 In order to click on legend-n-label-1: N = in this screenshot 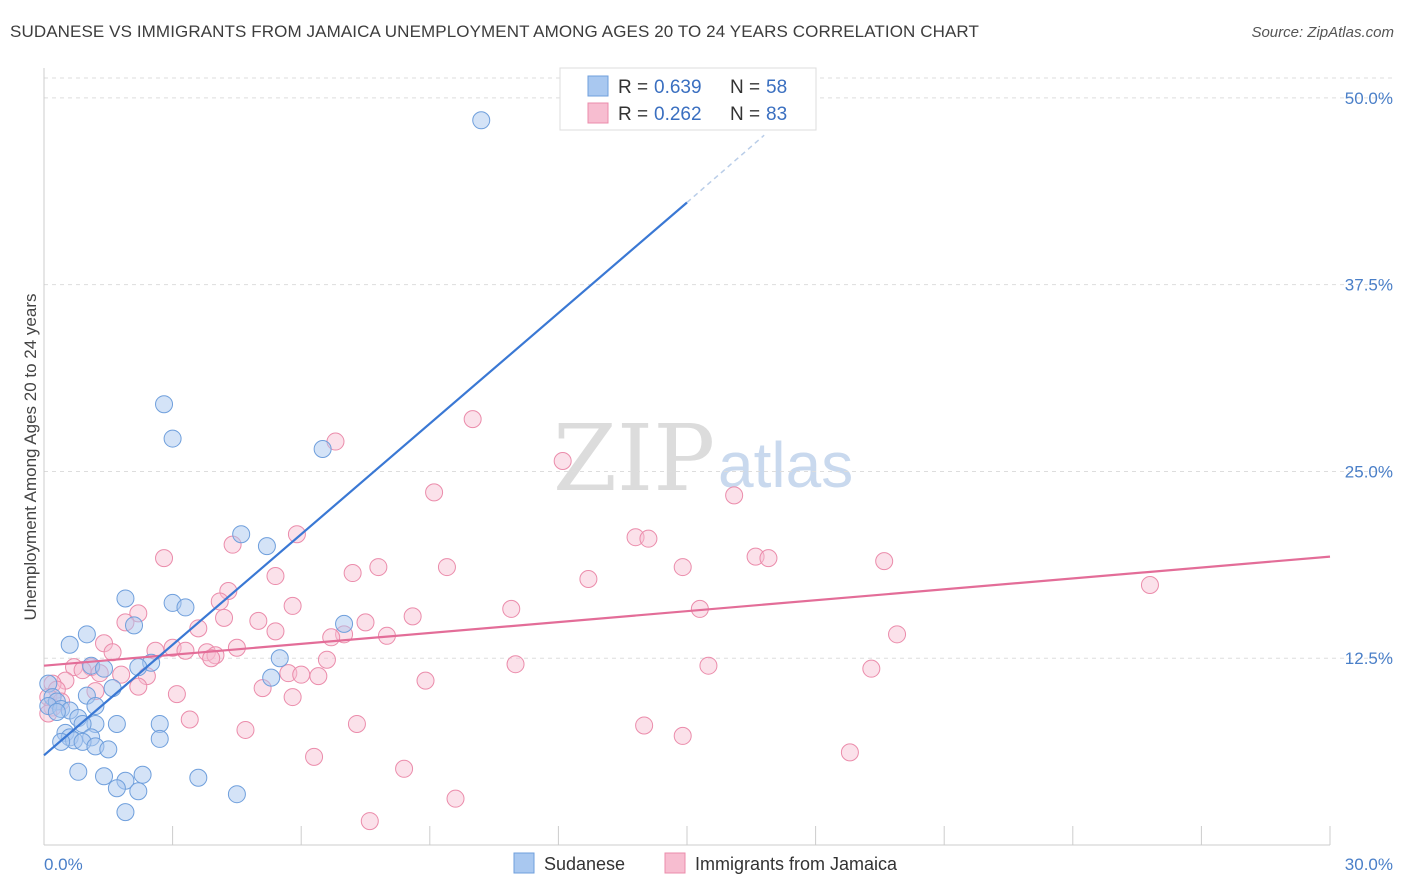, I will do `click(745, 87)`.